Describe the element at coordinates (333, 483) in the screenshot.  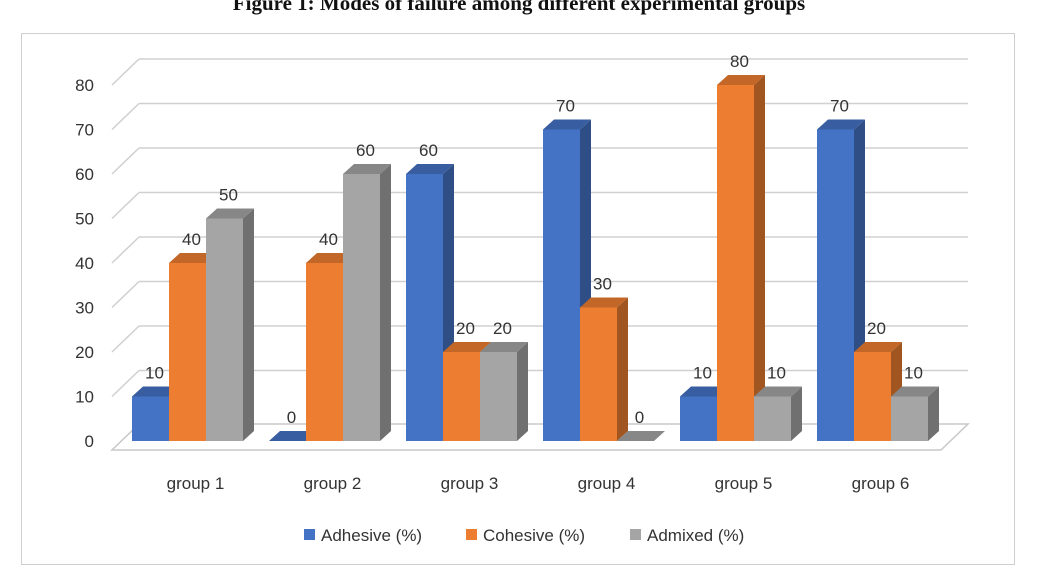
I see `x-tick-label: group 2` at that location.